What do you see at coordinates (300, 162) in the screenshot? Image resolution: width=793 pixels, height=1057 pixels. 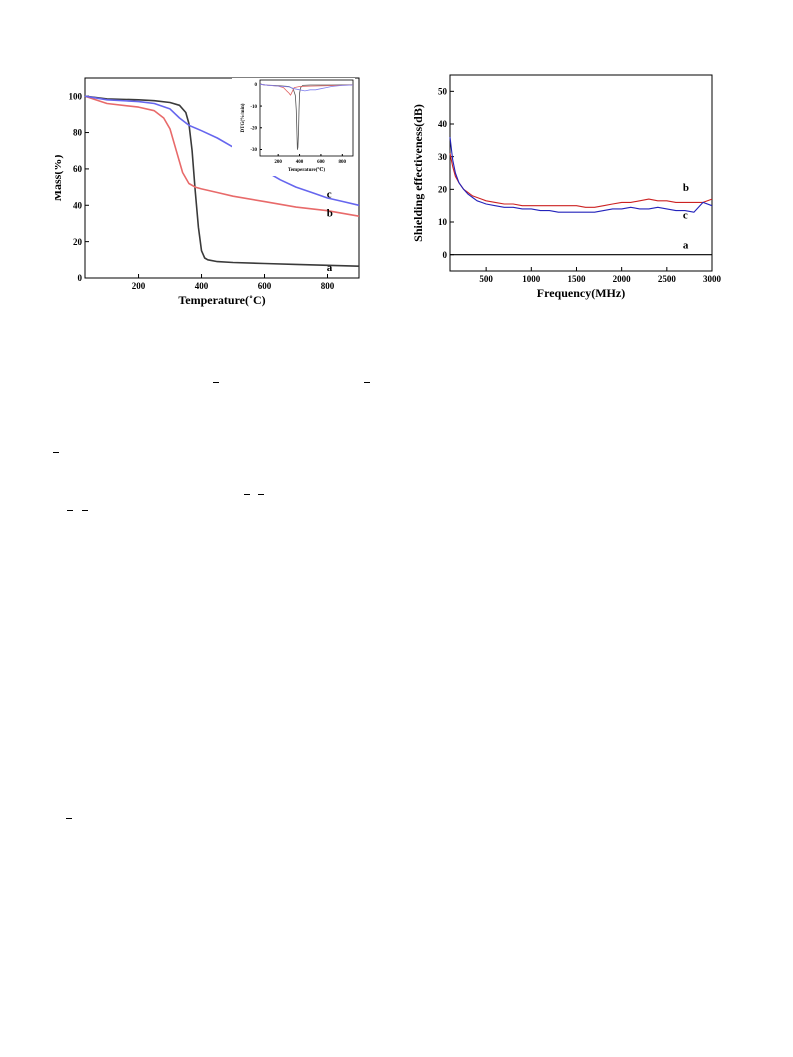 I see `inset-x-tick-label: 400` at bounding box center [300, 162].